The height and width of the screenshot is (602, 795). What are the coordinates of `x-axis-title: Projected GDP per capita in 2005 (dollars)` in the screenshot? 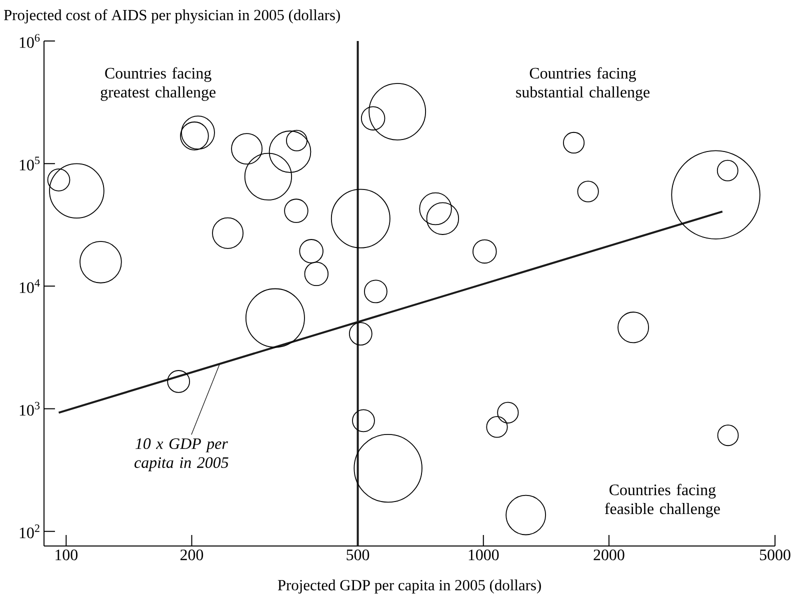 It's located at (409, 587).